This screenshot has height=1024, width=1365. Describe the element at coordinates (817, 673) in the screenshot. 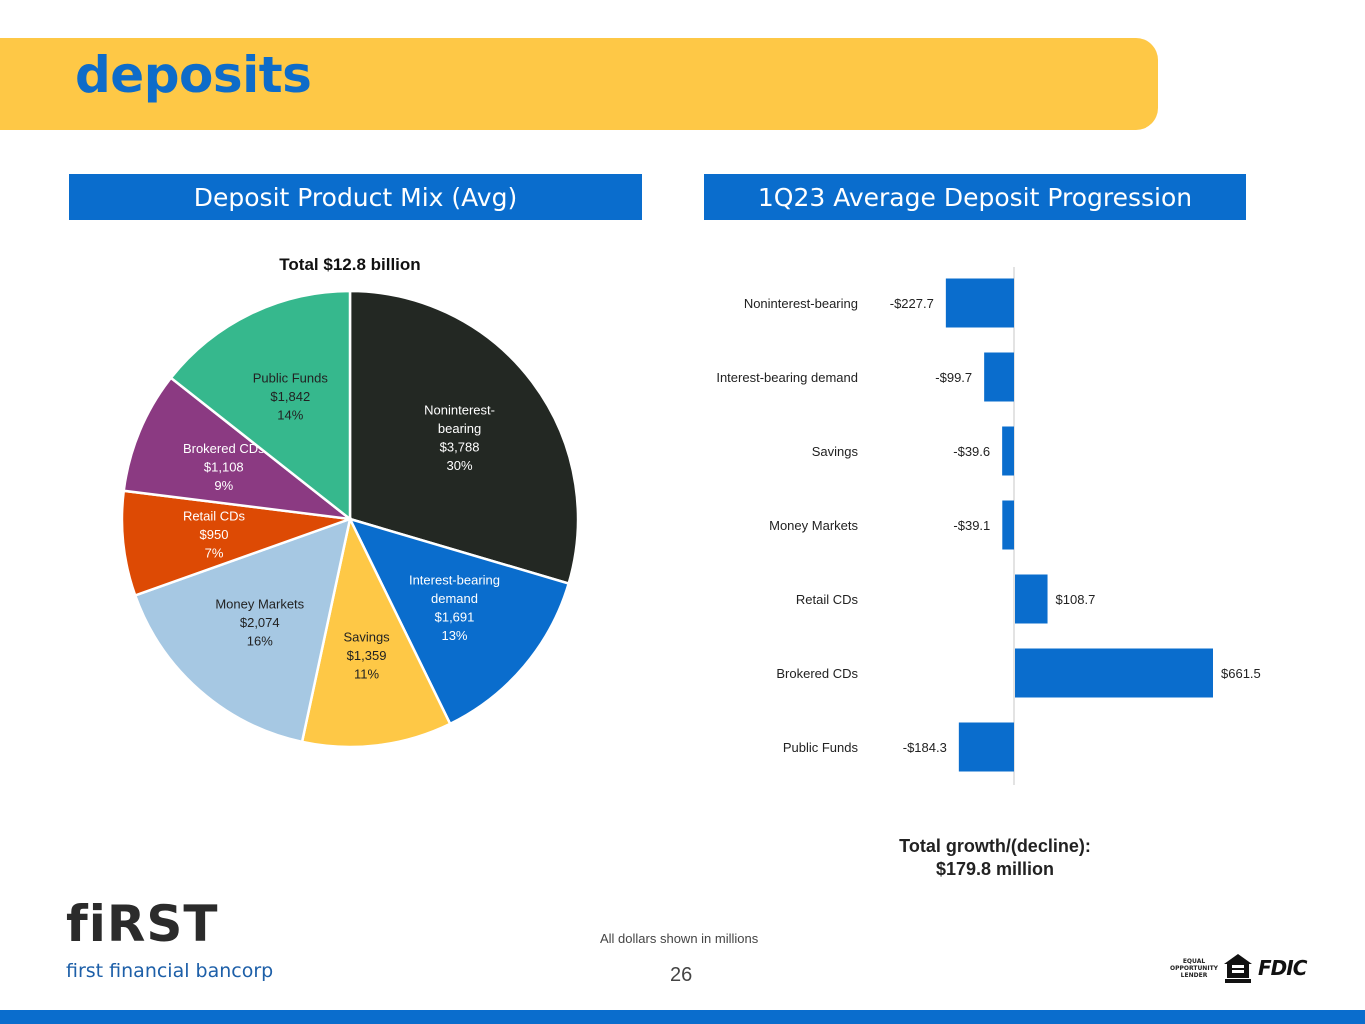

I see `bar-category-brokered-cds: Brokered CDs` at that location.